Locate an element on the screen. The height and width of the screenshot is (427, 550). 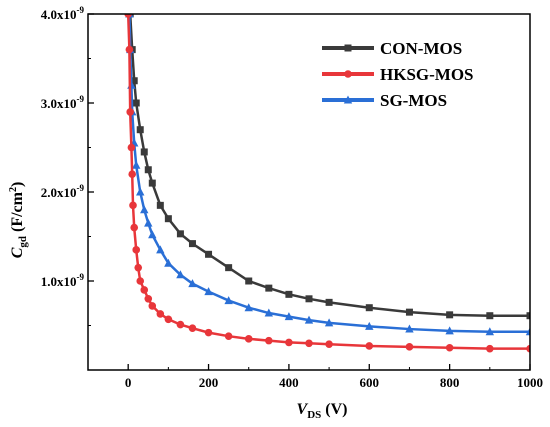
x-tick-label: 200 is located at coordinates (209, 382).